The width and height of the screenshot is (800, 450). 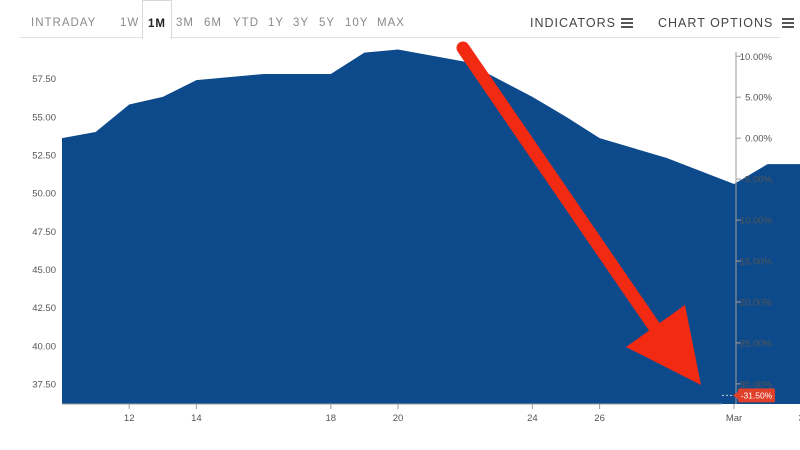 What do you see at coordinates (301, 23) in the screenshot?
I see `range-3y: 3Y` at bounding box center [301, 23].